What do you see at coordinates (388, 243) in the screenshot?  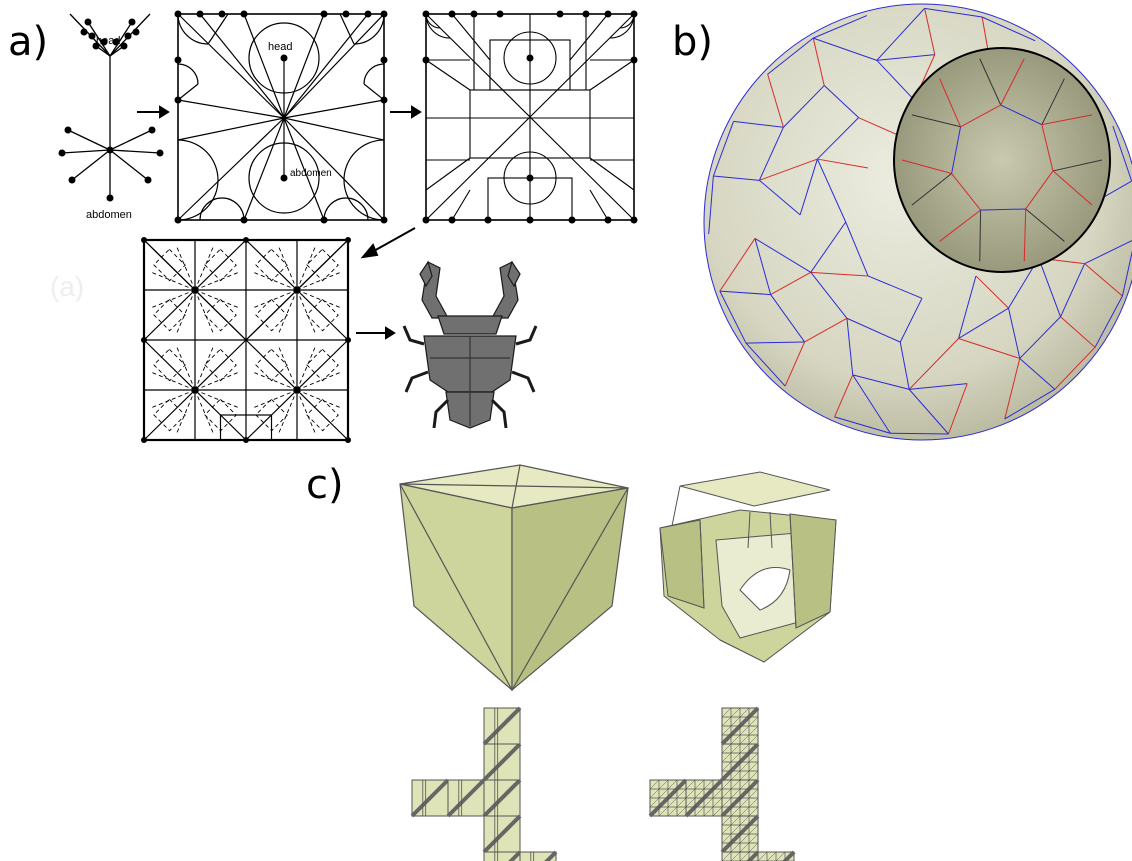 I see `arrow-diagonal-icon` at bounding box center [388, 243].